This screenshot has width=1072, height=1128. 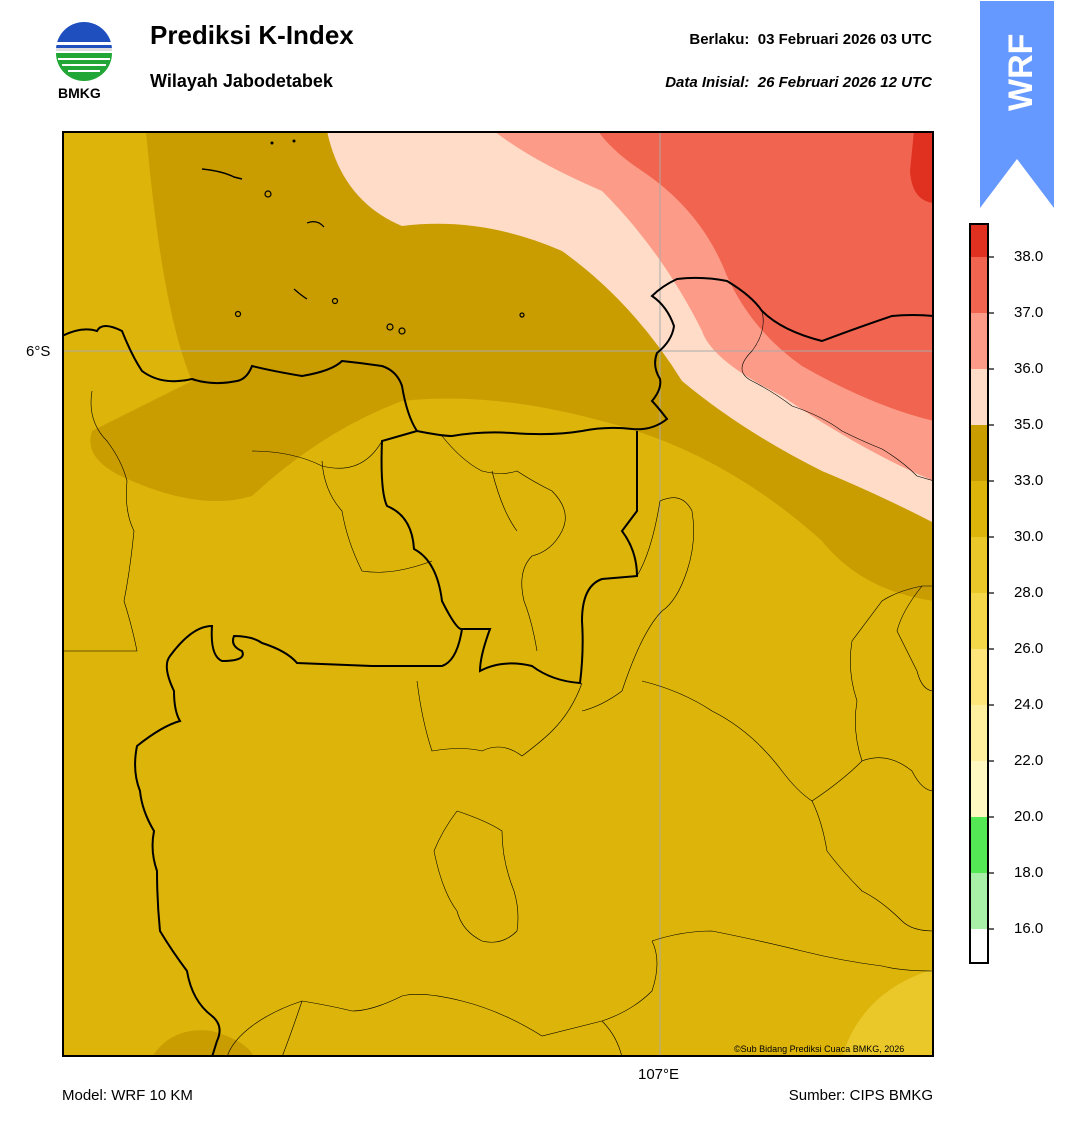 I want to click on colorbar-tick-label: 30.0, so click(x=1029, y=536).